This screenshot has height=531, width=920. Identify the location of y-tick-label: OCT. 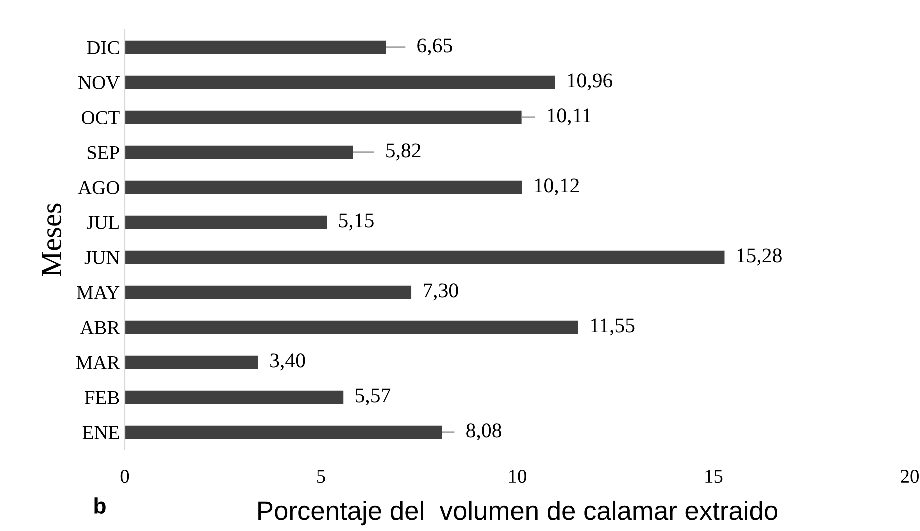
(101, 117).